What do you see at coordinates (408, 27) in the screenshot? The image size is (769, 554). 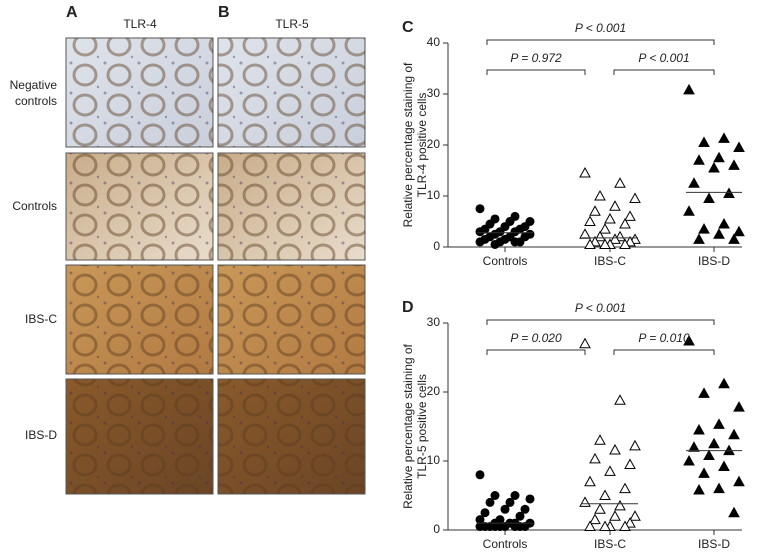 I see `panel-letter: C` at bounding box center [408, 27].